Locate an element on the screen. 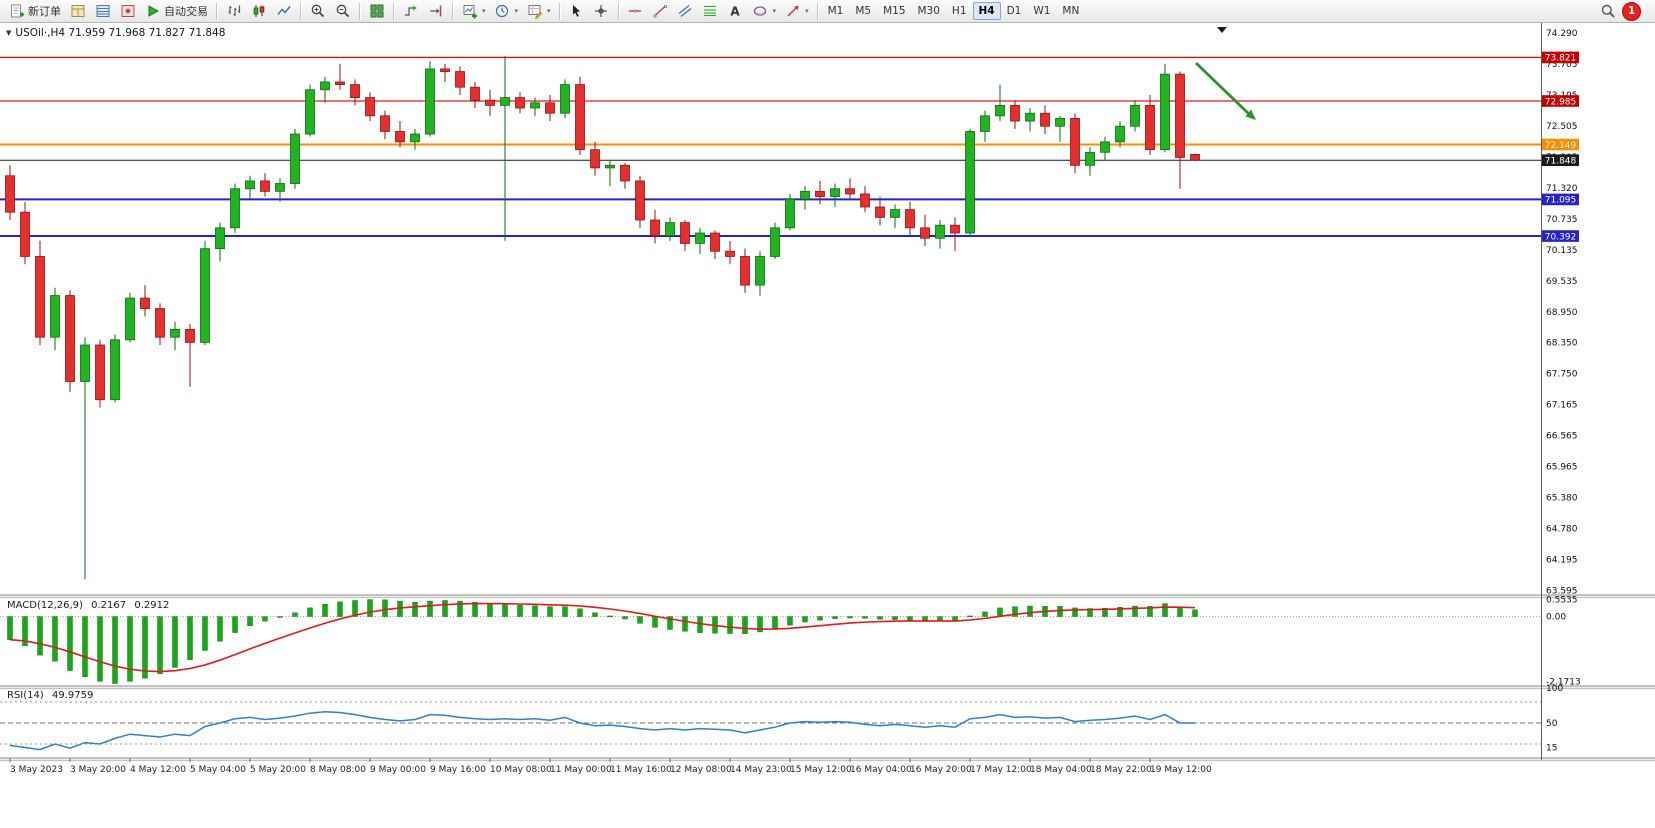 The image size is (1655, 828). svg-text: 16 May 20:00 is located at coordinates (941, 770).